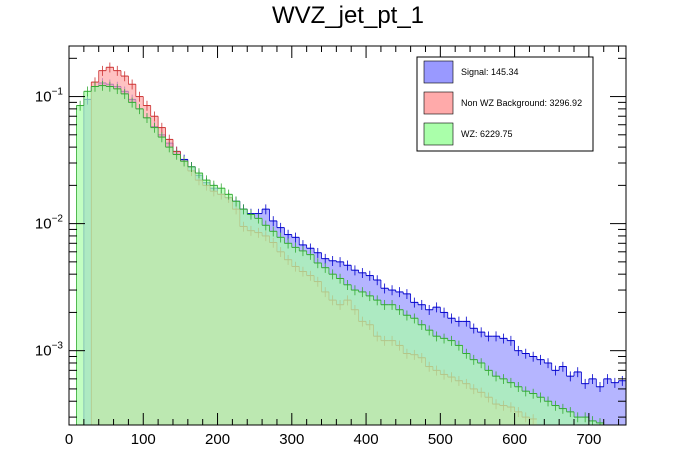 The width and height of the screenshot is (696, 472). What do you see at coordinates (490, 72) in the screenshot?
I see `legend-label-signal: Signal: 145.34` at bounding box center [490, 72].